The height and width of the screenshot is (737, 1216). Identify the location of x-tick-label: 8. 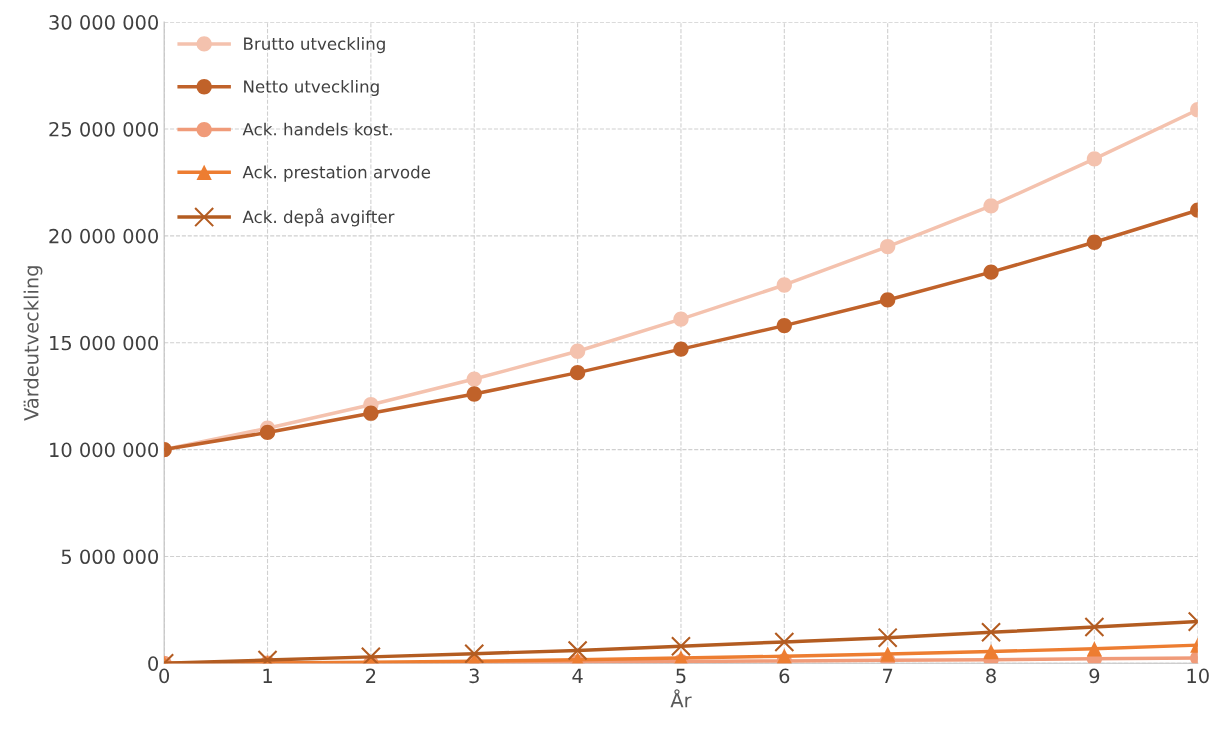
(991, 676).